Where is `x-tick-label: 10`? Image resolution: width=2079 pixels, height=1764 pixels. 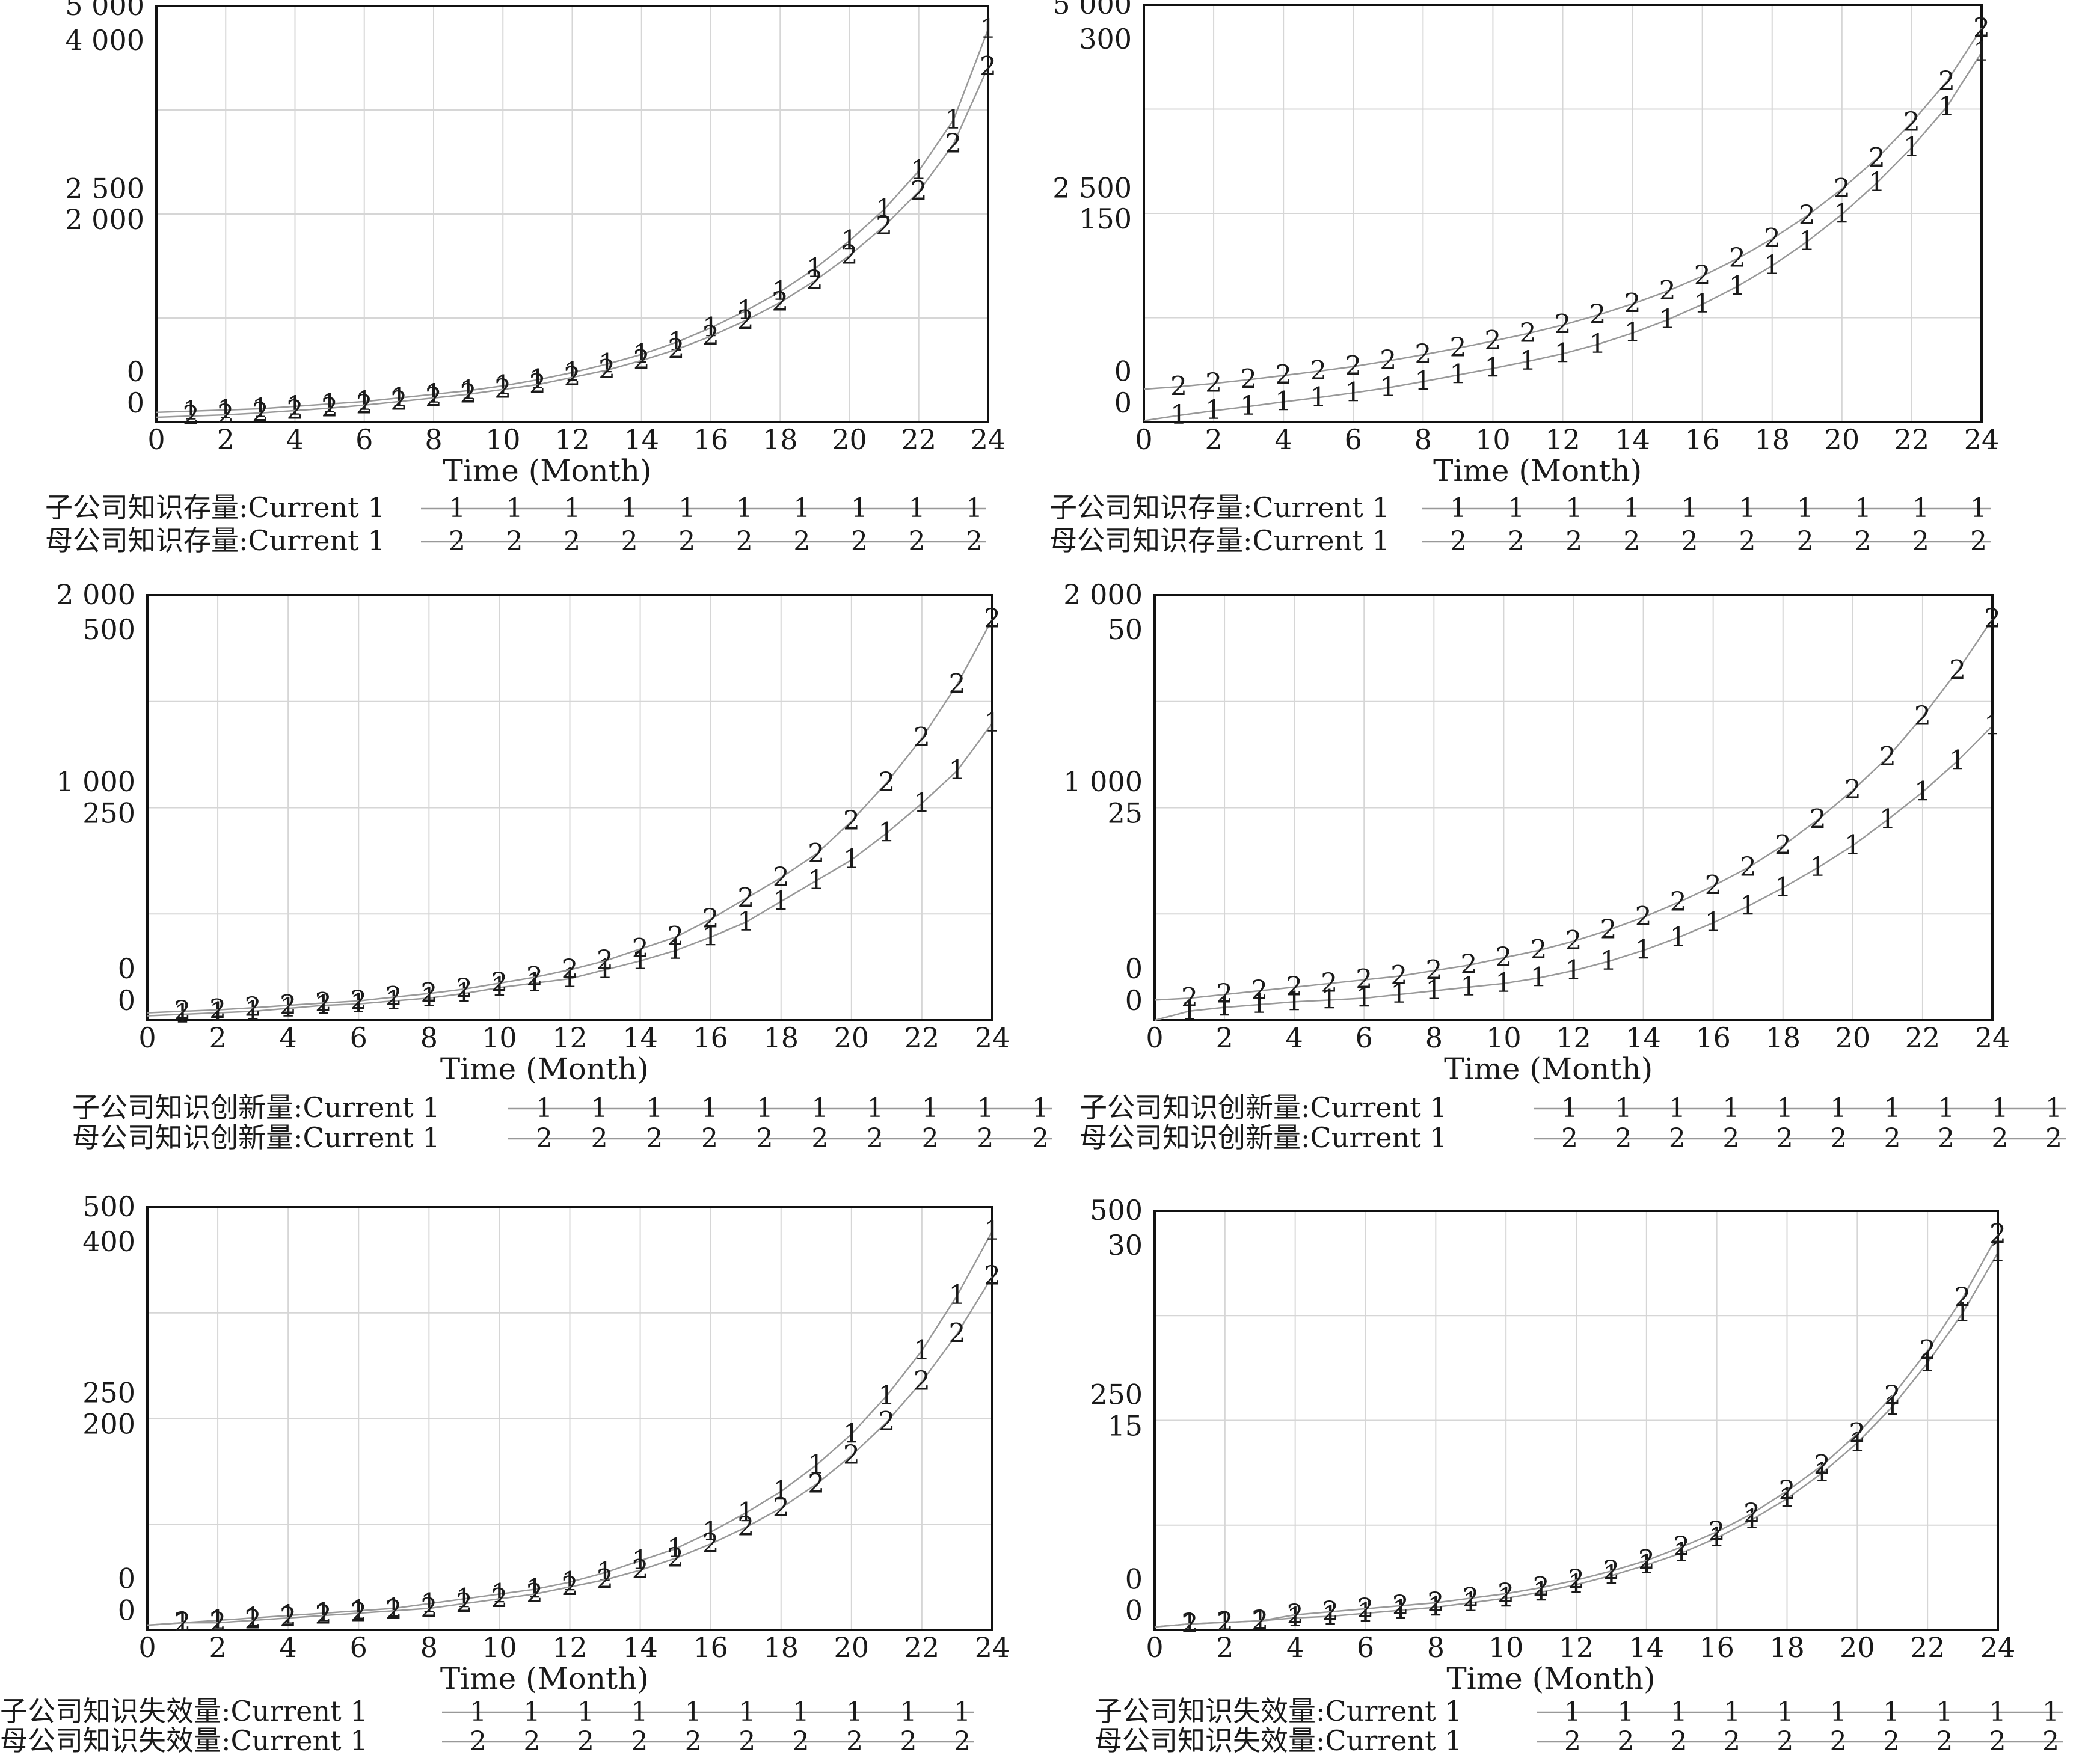
x-tick-label: 10 is located at coordinates (1504, 1037).